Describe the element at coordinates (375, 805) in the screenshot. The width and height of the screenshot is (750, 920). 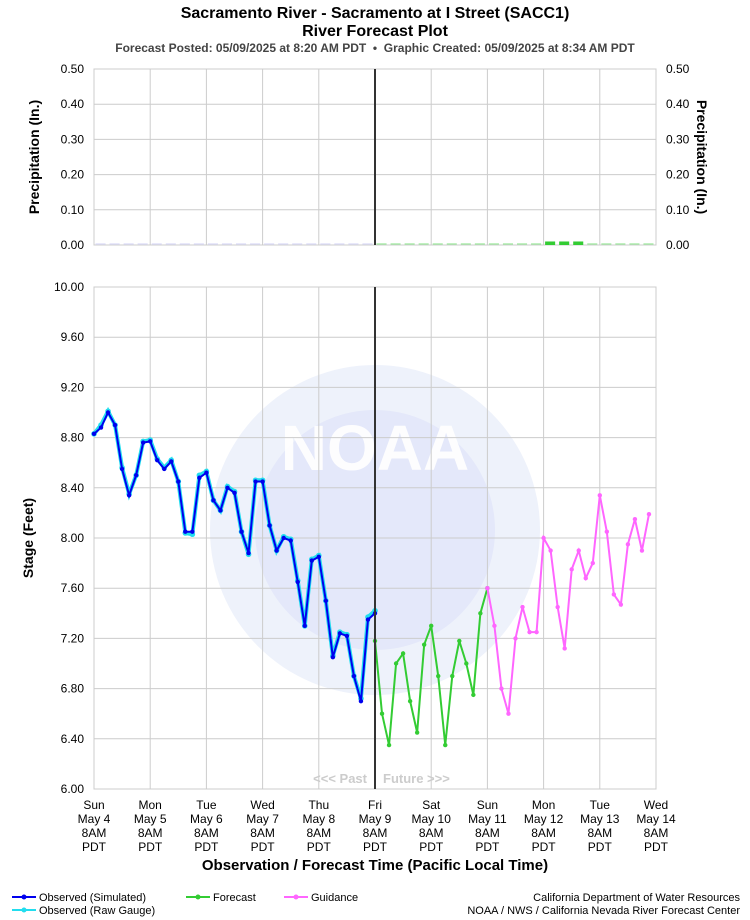
I see `x-tick-label: Fri` at that location.